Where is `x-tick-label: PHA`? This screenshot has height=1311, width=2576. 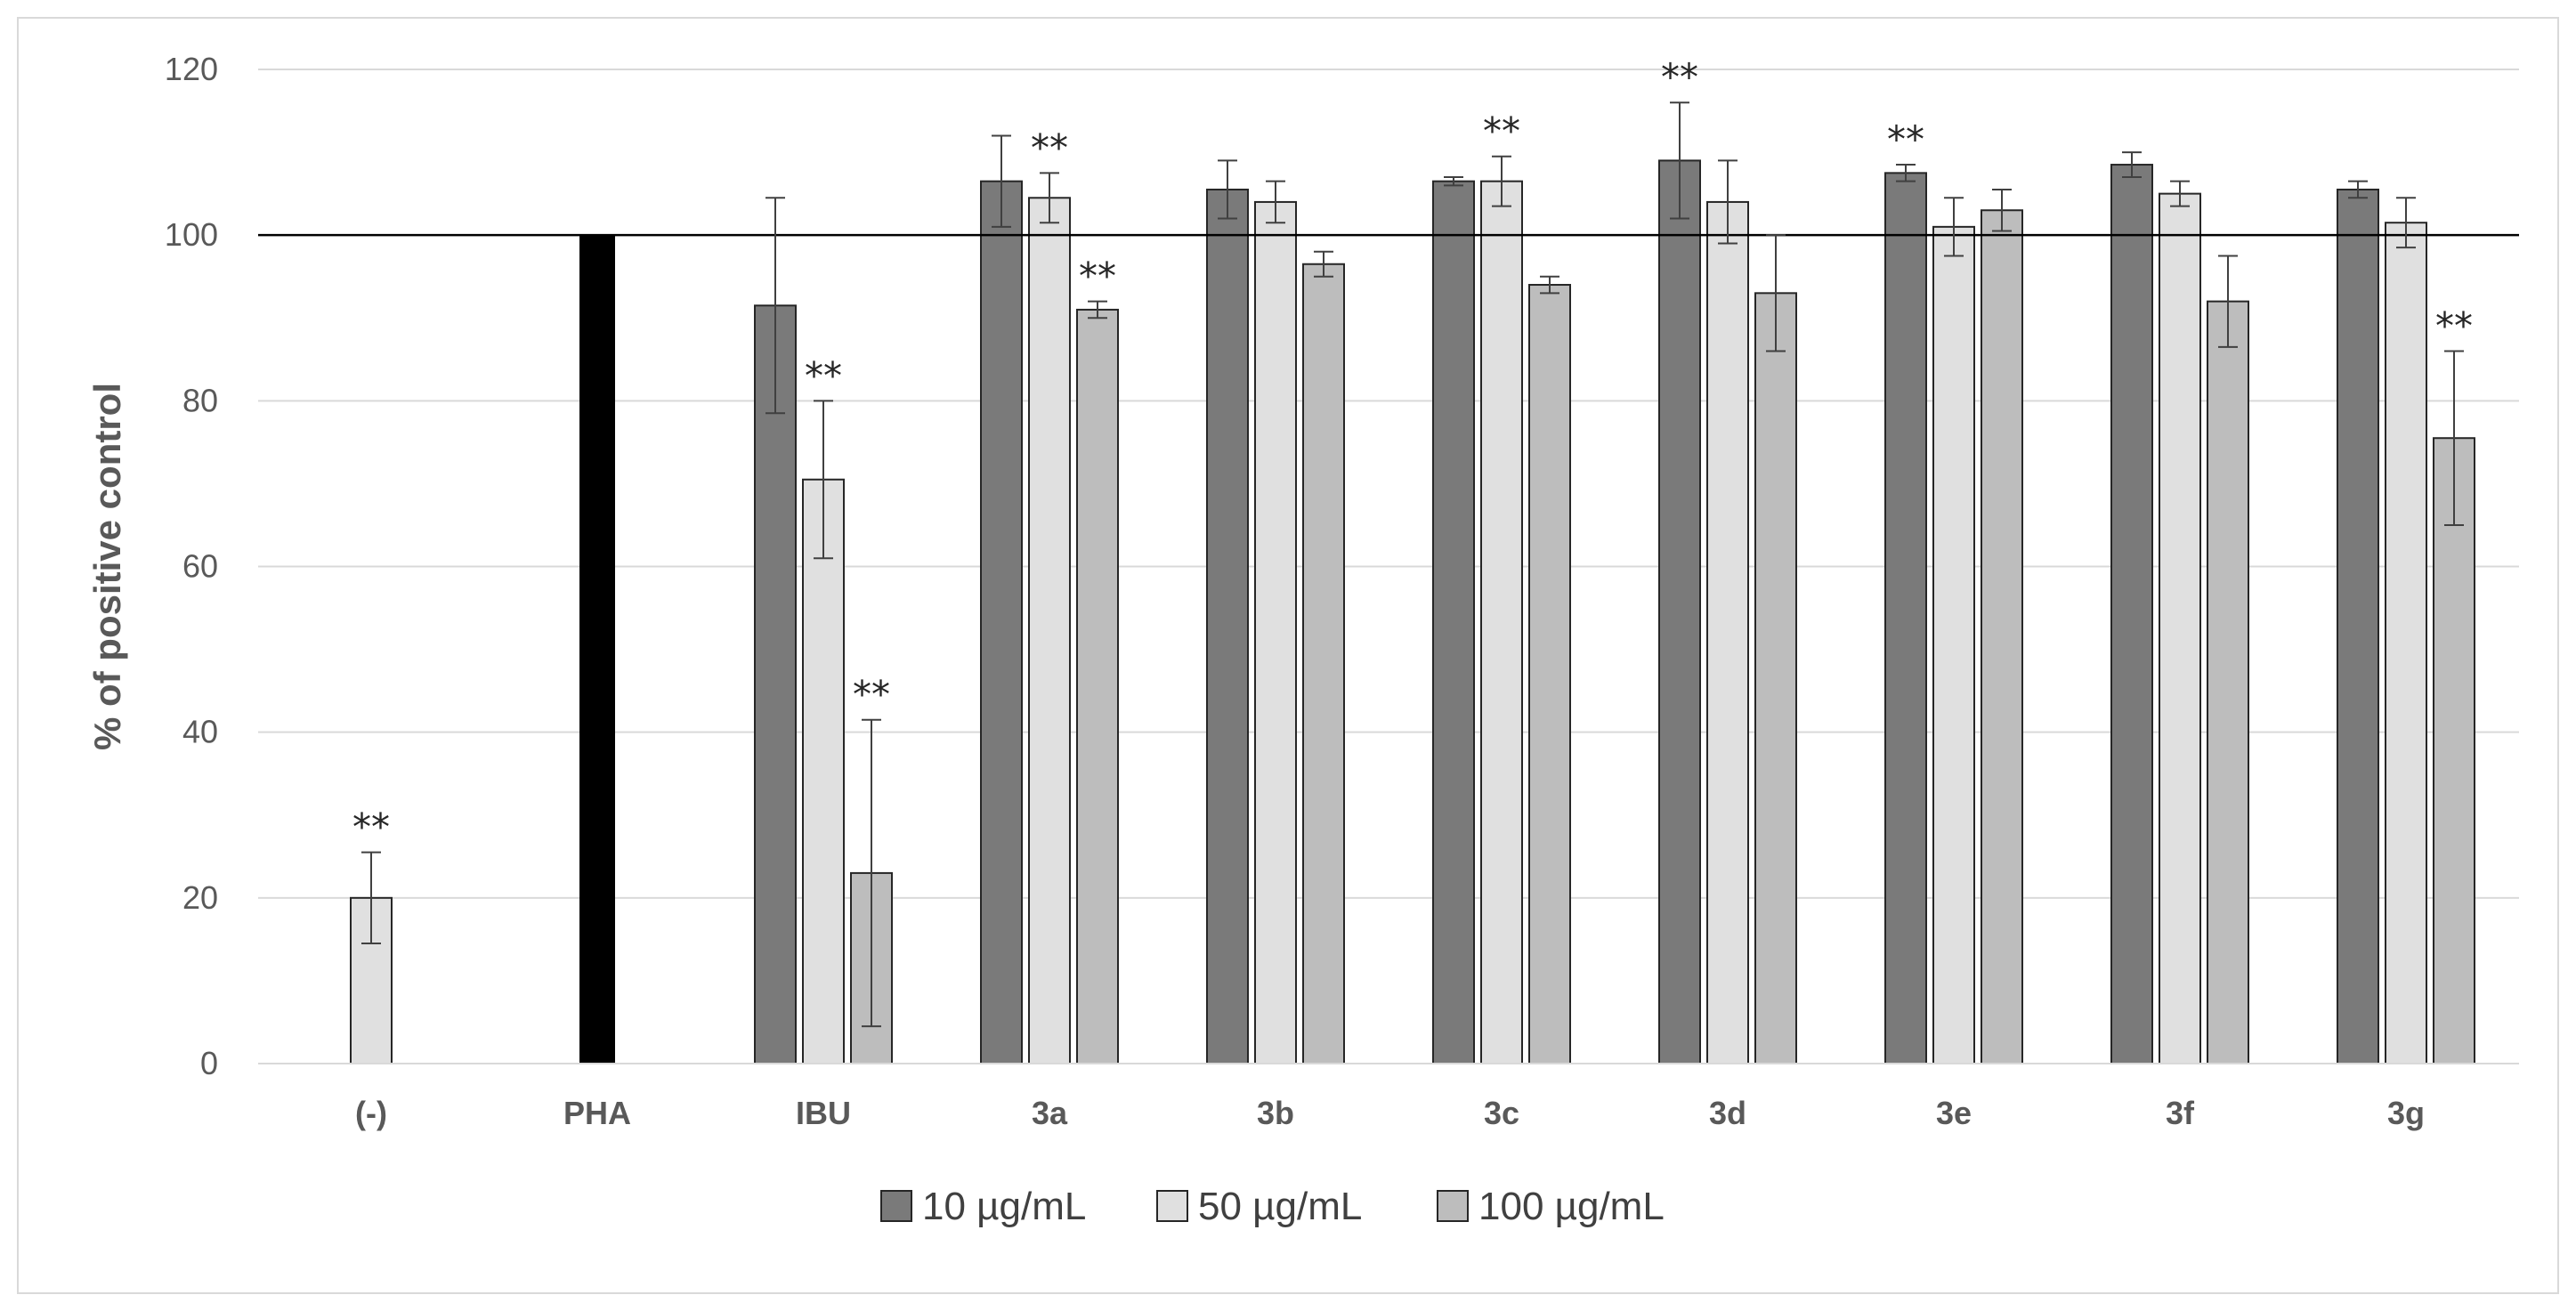 x-tick-label: PHA is located at coordinates (597, 1113).